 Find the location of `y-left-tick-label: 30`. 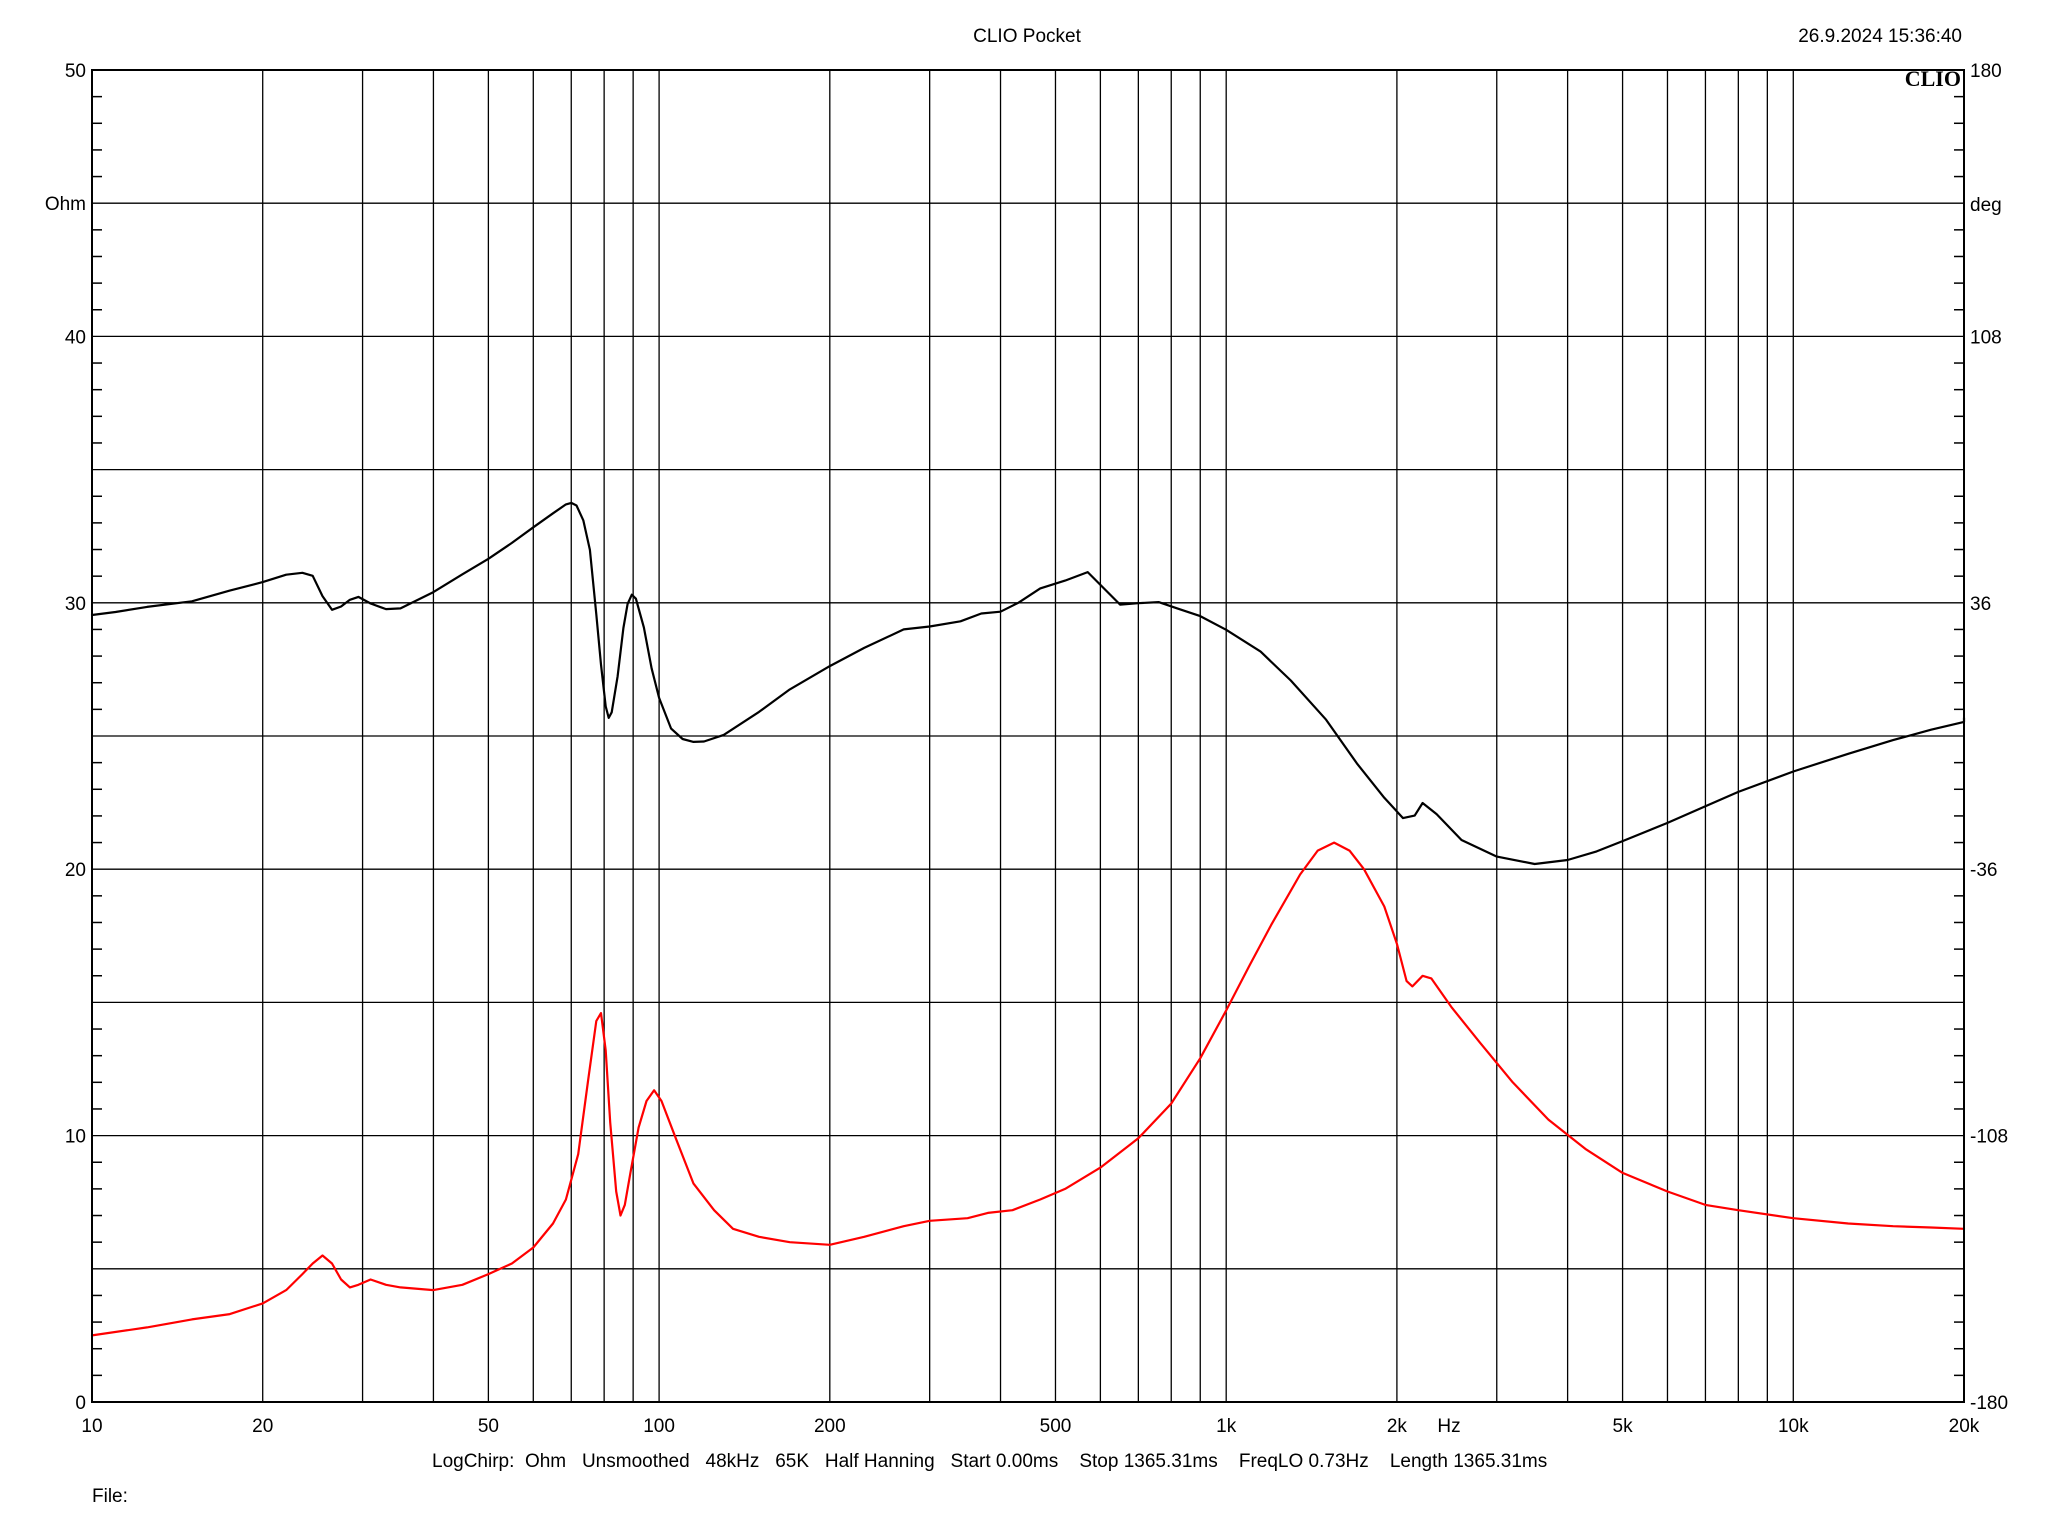

y-left-tick-label: 30 is located at coordinates (75, 604).